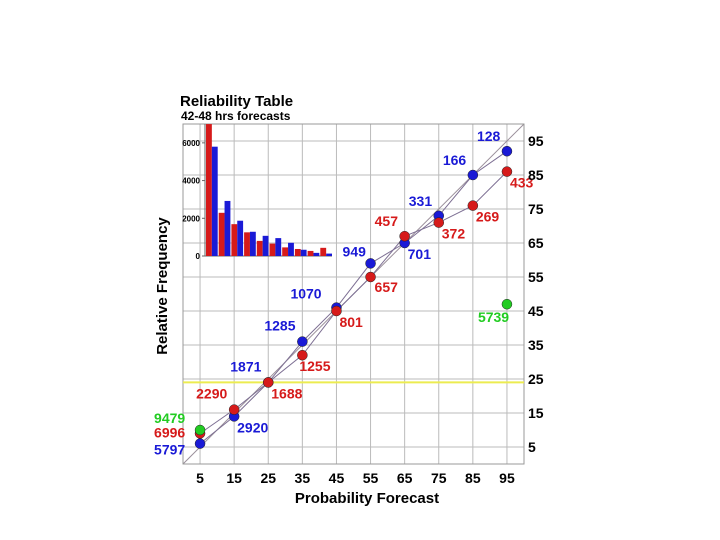  Describe the element at coordinates (421, 201) in the screenshot. I see `count-label-blue: 331` at that location.